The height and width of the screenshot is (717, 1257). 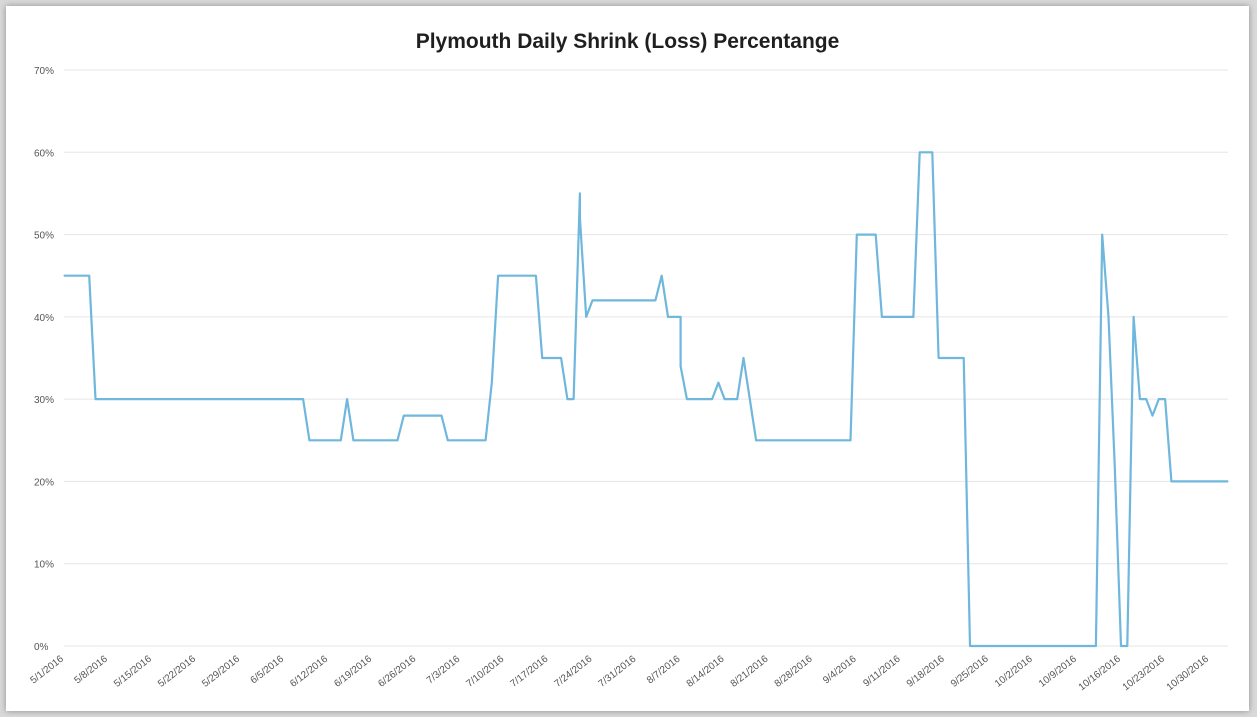 I want to click on x-tick-label: 10/2/2016, so click(x=1014, y=671).